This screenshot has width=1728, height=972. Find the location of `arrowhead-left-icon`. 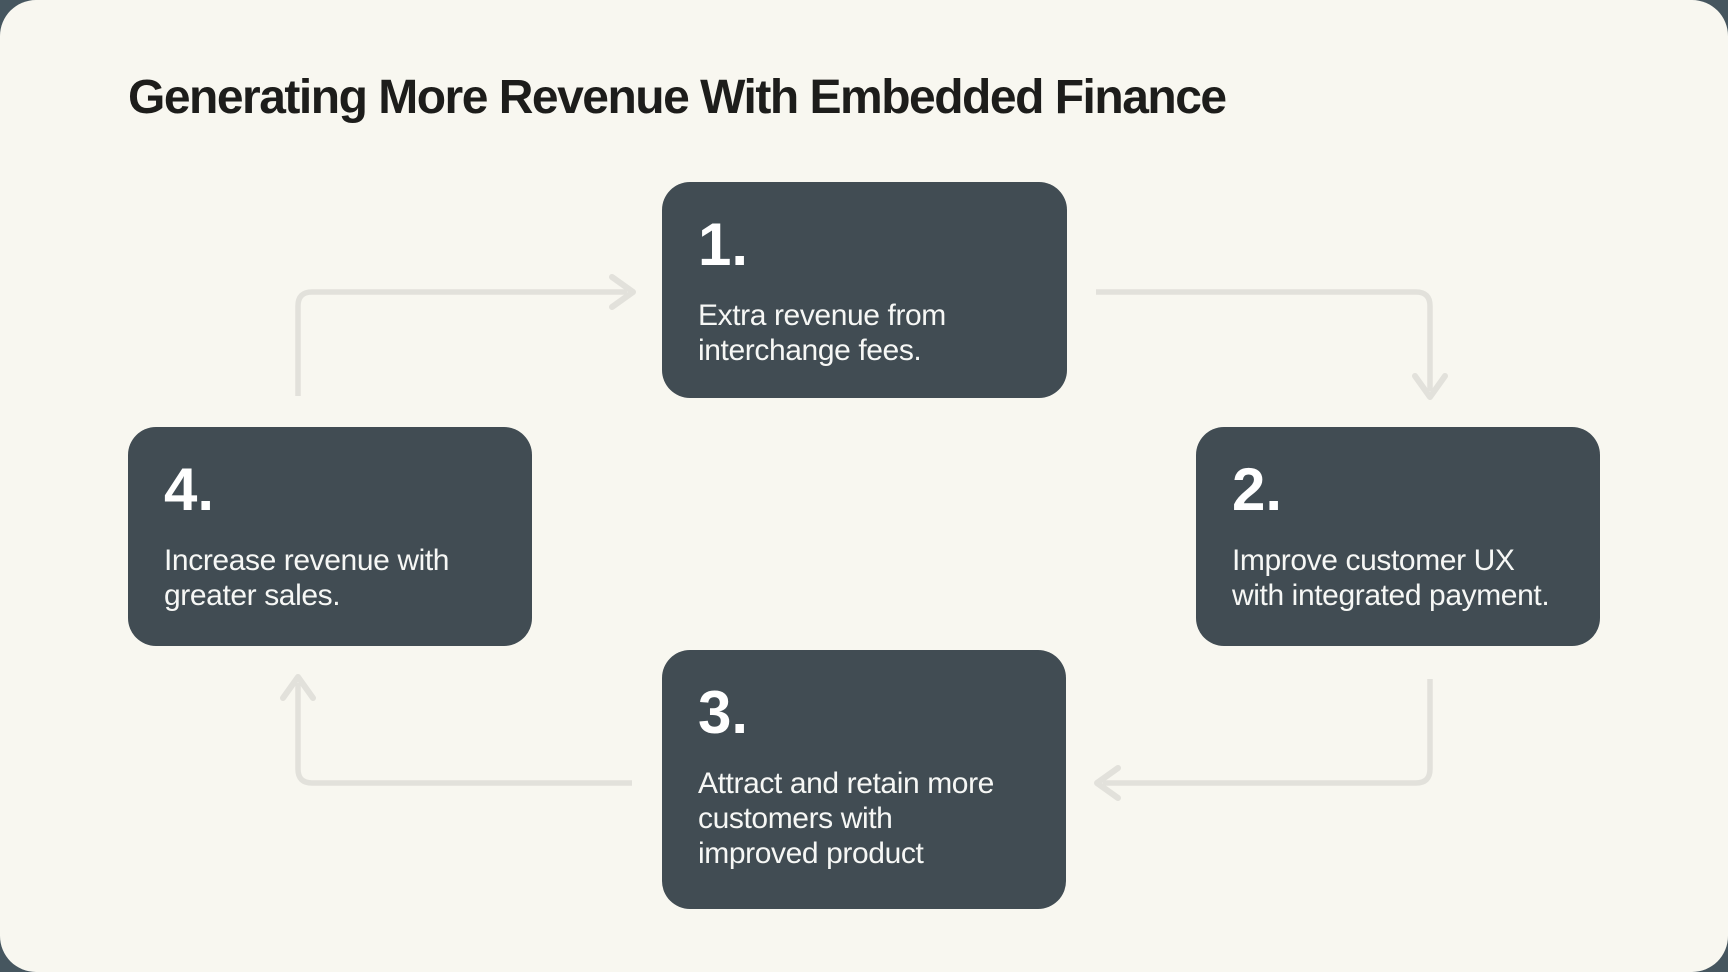

arrowhead-left-icon is located at coordinates (1107, 783).